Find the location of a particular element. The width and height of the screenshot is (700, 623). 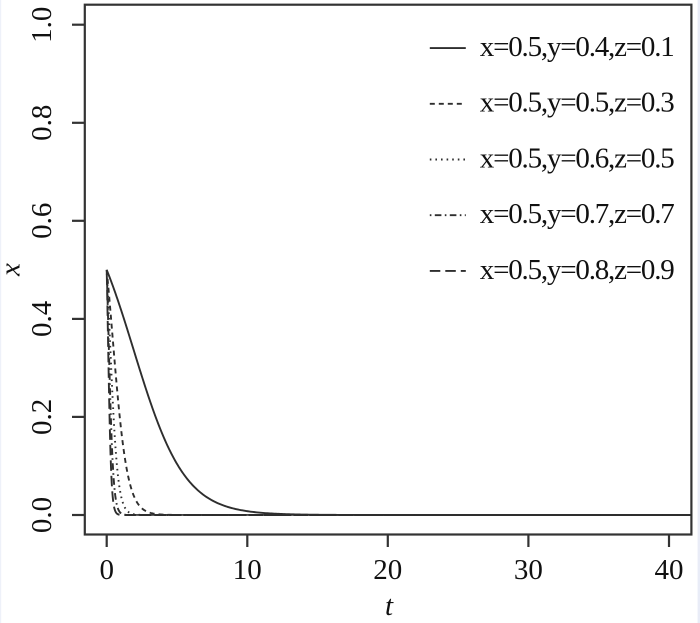

svg-text: x=0.5,y=0.6,z=0.5 is located at coordinates (577, 158).